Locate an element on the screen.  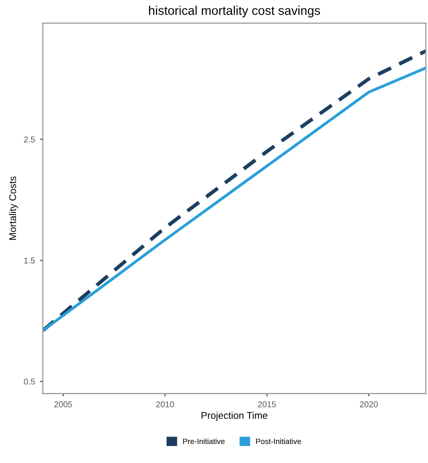
y-tick-label: 1.5 is located at coordinates (29, 261).